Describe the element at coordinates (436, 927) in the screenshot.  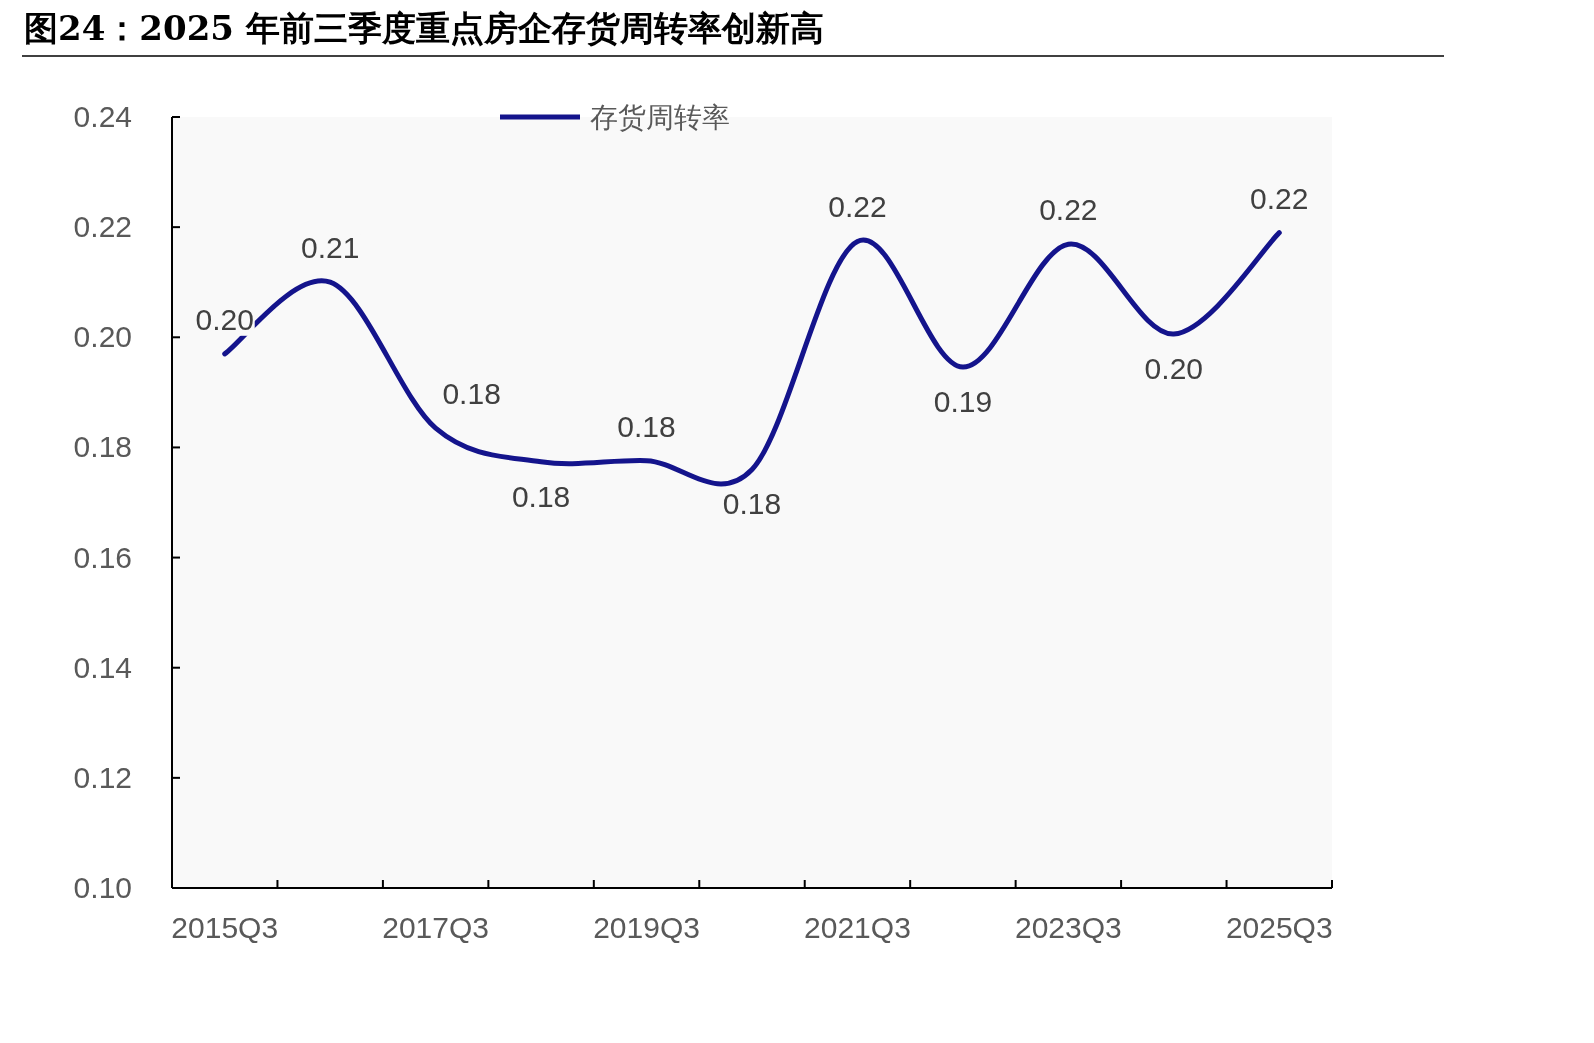
I see `x-tick-label: 2017Q3` at that location.